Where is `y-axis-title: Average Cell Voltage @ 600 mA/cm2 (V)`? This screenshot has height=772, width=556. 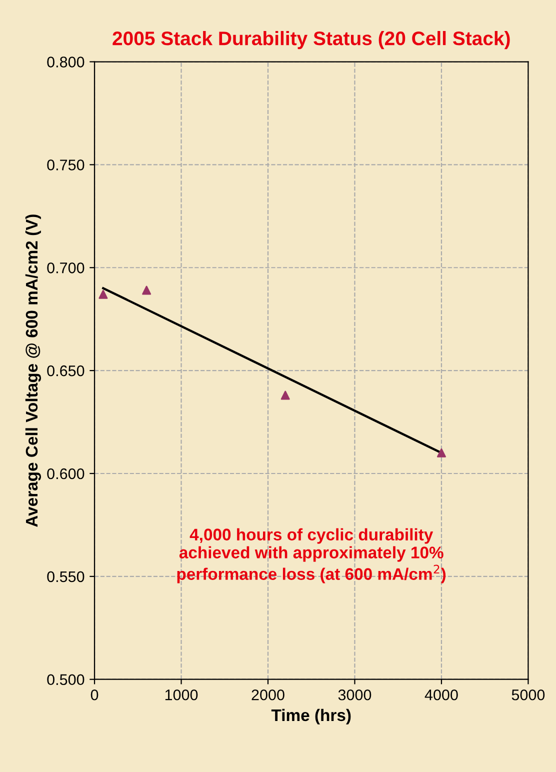
y-axis-title: Average Cell Voltage @ 600 mA/cm2 (V) is located at coordinates (33, 370).